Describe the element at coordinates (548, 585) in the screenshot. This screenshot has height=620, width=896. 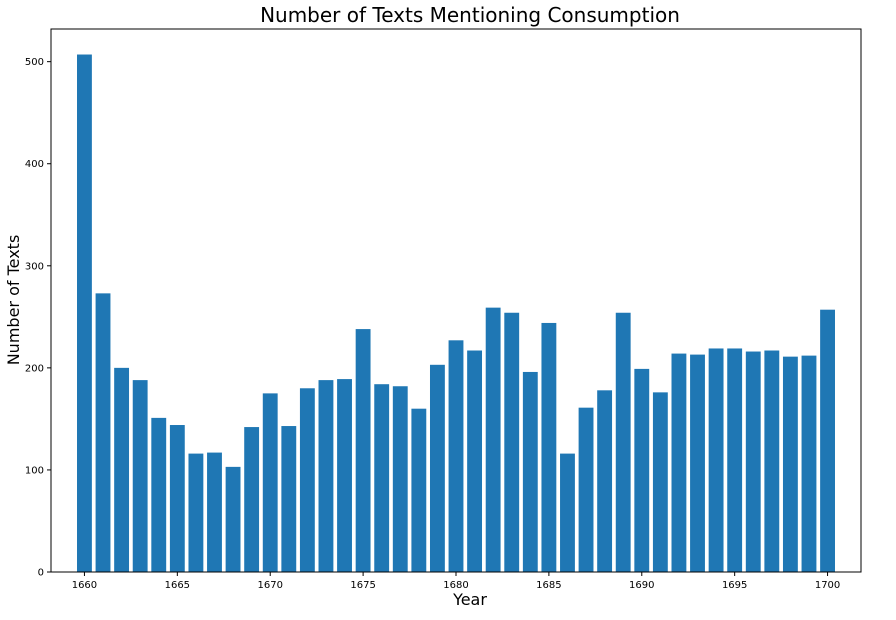
I see `x-tick-label: 1685` at that location.